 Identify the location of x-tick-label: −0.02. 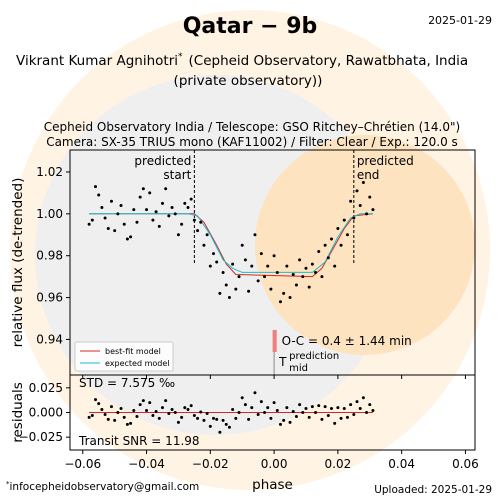
(210, 464).